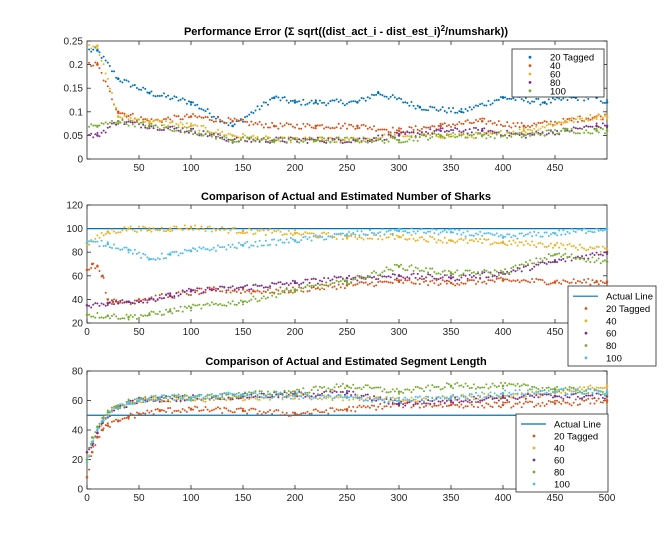 Image resolution: width=670 pixels, height=551 pixels. Describe the element at coordinates (558, 73) in the screenshot. I see `legend-box` at that location.